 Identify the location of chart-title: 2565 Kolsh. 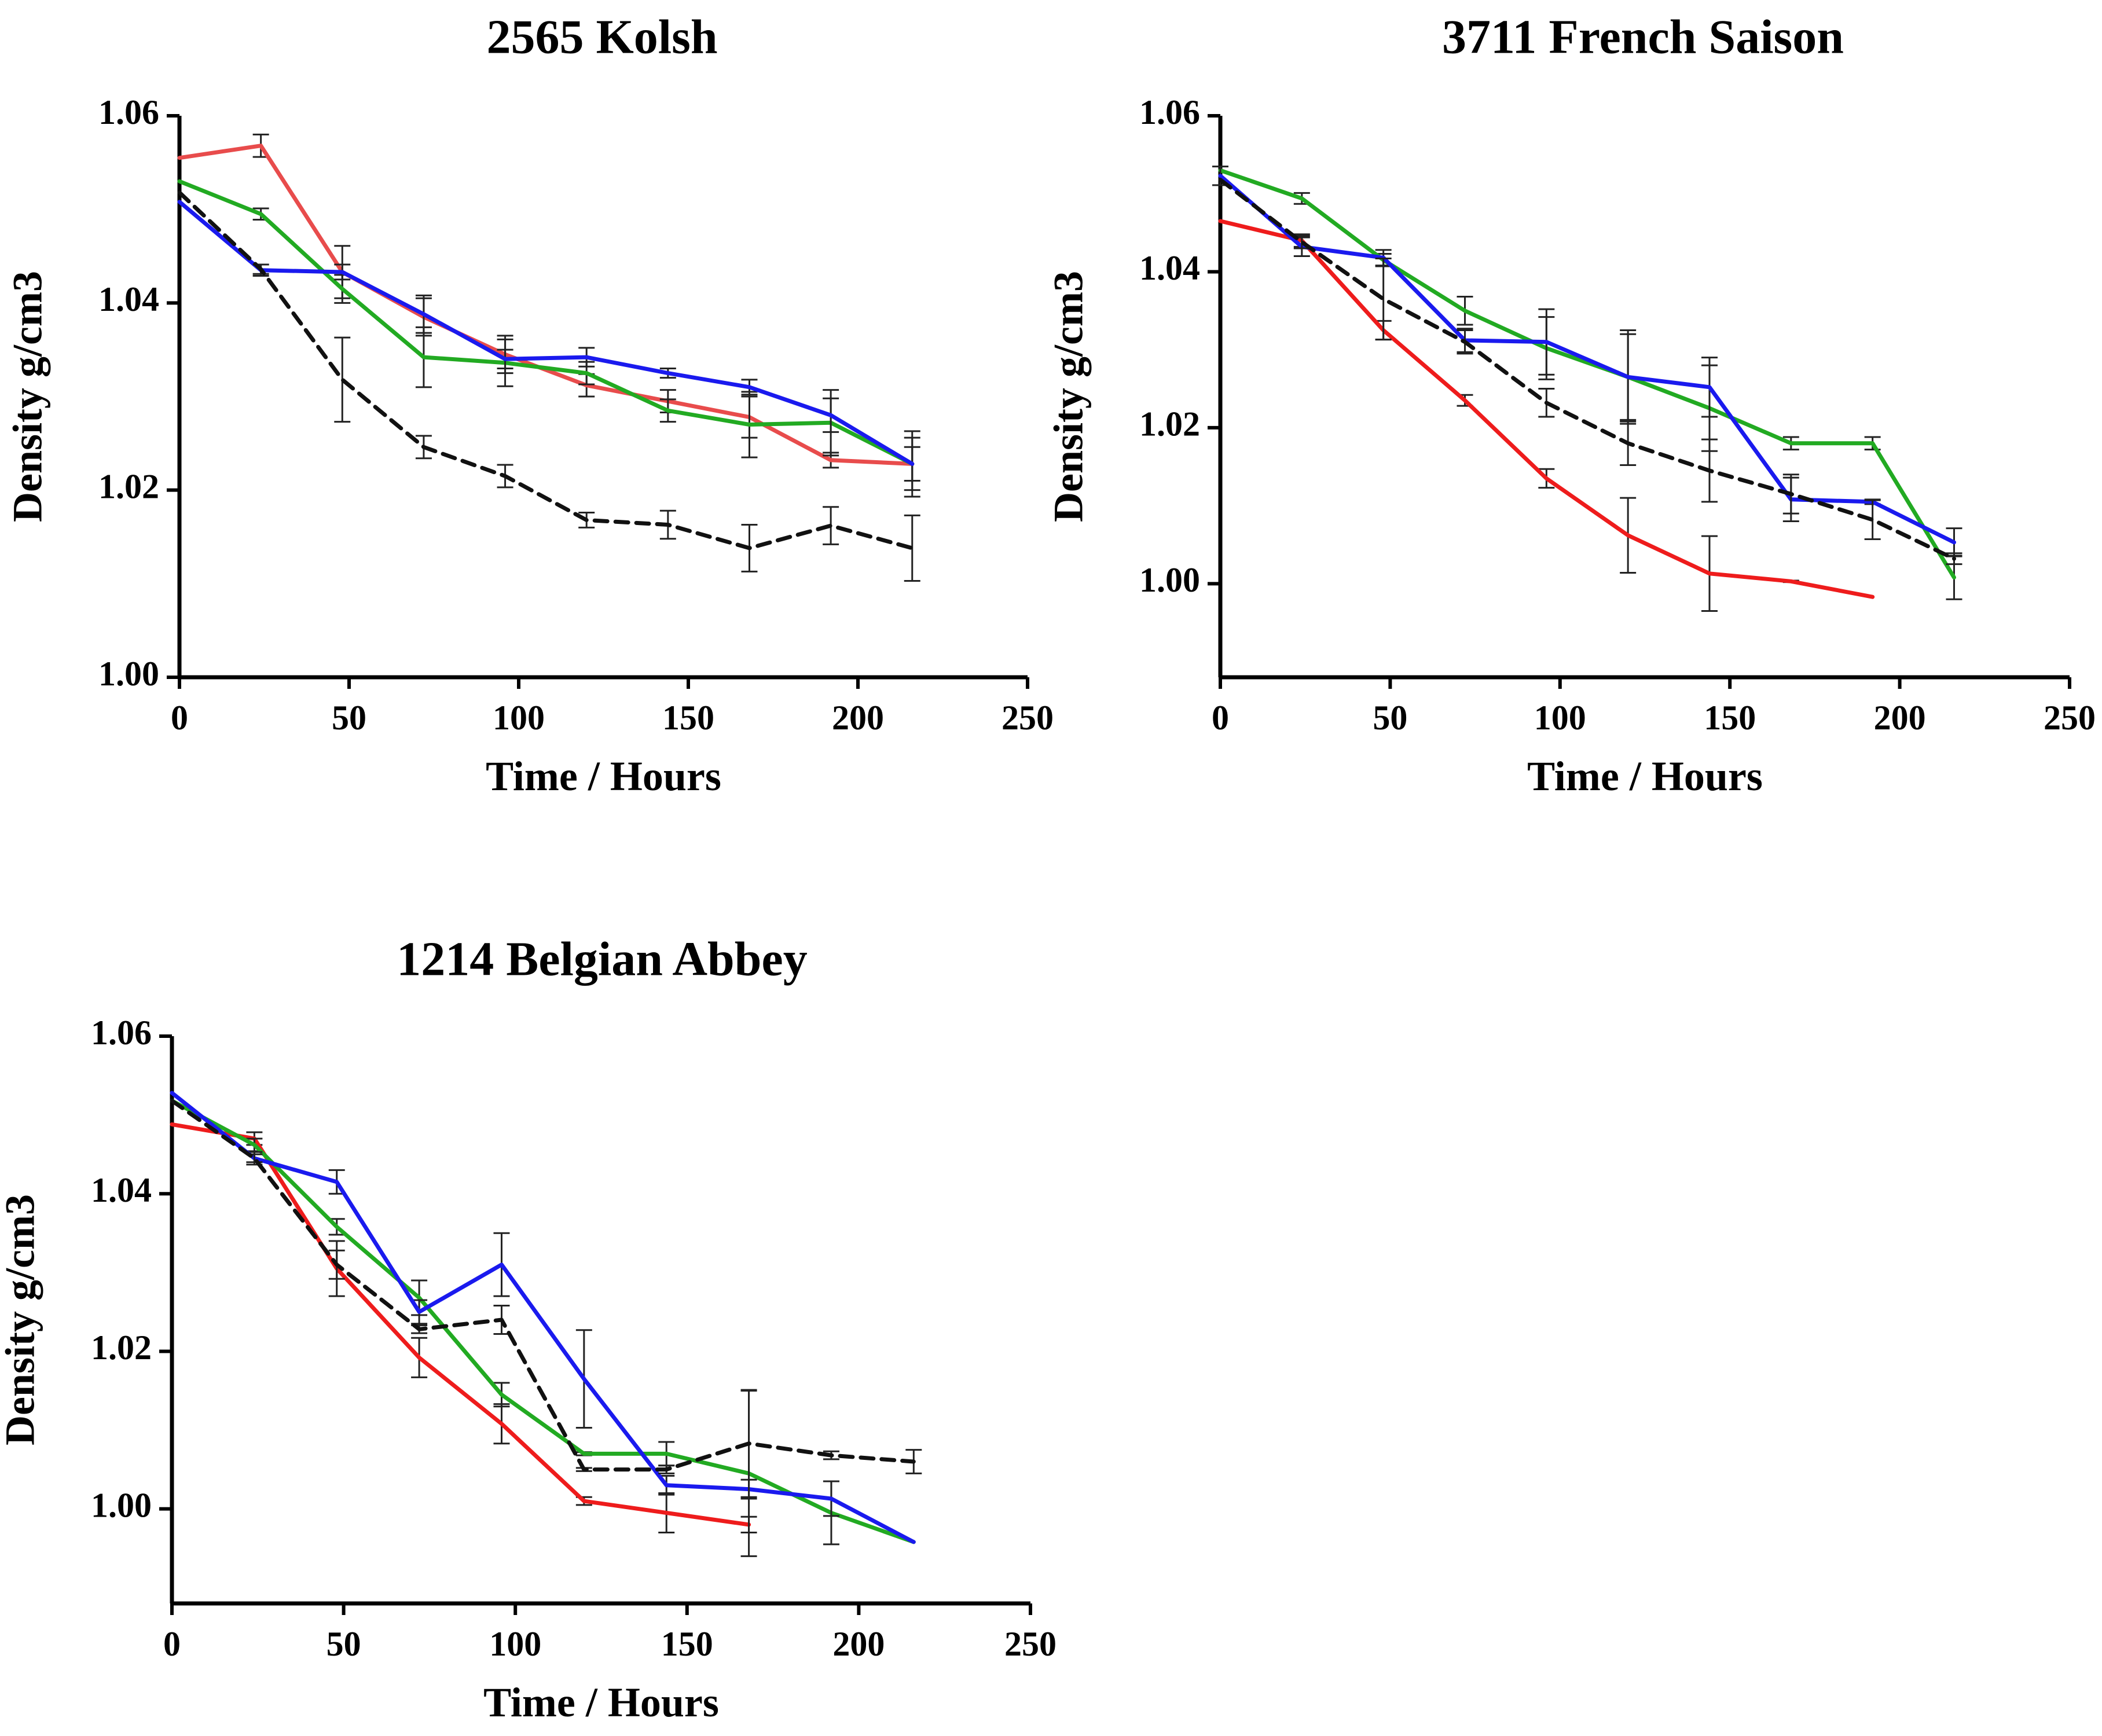
(601, 37).